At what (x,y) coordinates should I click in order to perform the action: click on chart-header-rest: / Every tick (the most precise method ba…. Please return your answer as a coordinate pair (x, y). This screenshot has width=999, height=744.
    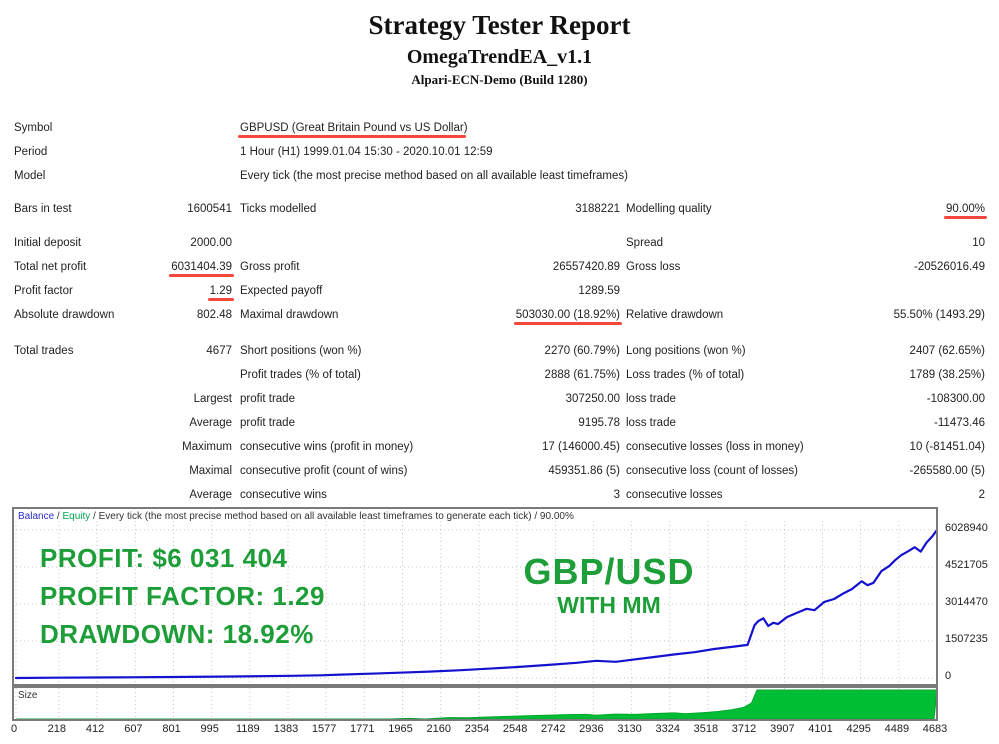
    Looking at the image, I should click on (332, 516).